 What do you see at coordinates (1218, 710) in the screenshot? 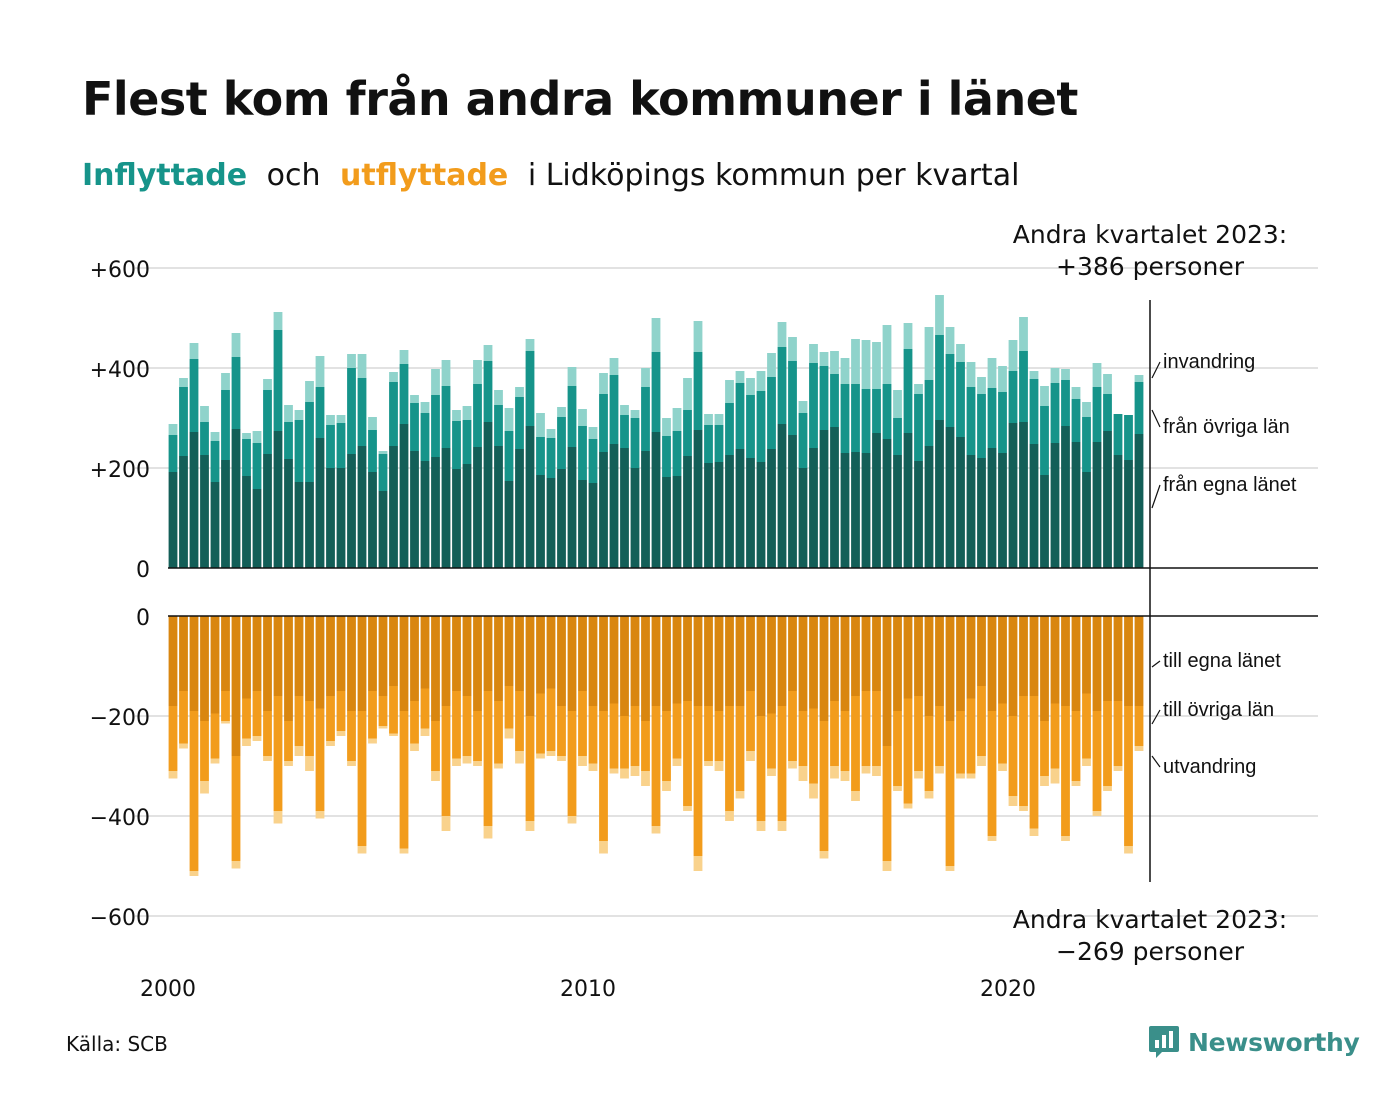
I see `label-out-1: till övriga län` at bounding box center [1218, 710].